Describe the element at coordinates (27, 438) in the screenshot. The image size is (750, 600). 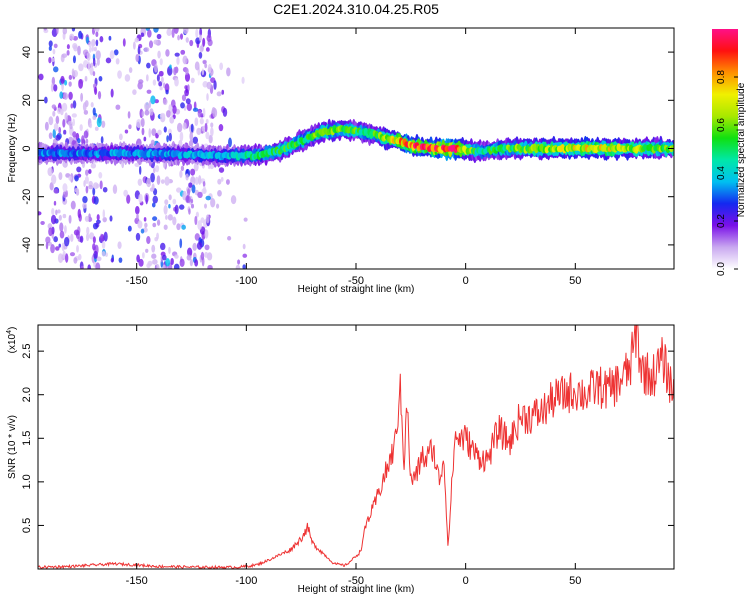
I see `y-tick-label: 1.5` at that location.